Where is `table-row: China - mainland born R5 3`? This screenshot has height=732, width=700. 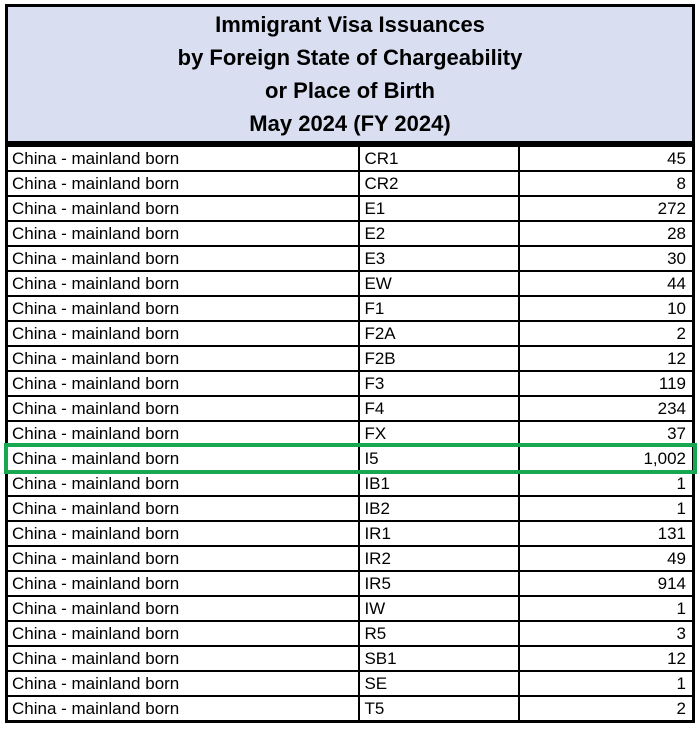
table-row: China - mainland born R5 3 is located at coordinates (350, 633).